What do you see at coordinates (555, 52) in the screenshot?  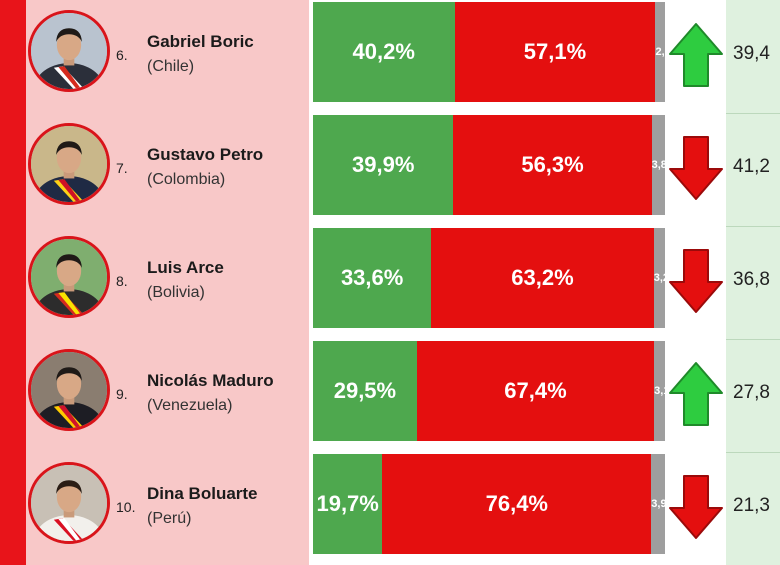 I see `disapproval-bar-segment: 57,1%` at bounding box center [555, 52].